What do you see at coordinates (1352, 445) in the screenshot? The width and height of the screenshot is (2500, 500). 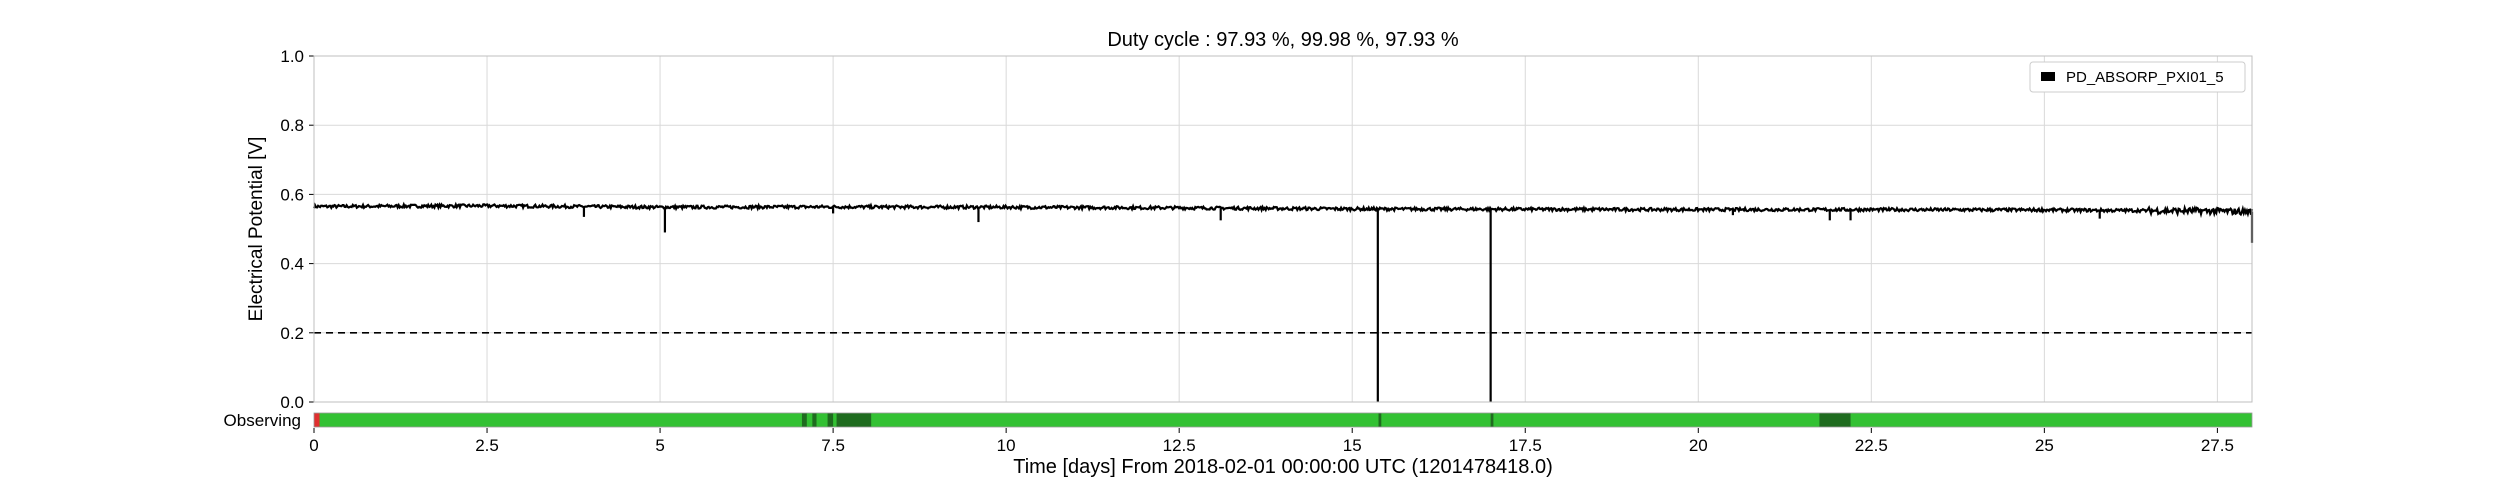 I see `x-tick-label: 15` at bounding box center [1352, 445].